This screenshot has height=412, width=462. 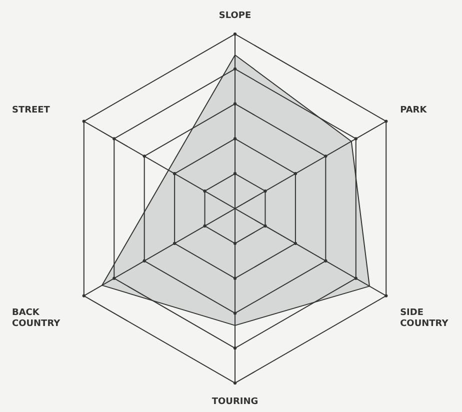 I want to click on spoke-label: PARK, so click(x=414, y=110).